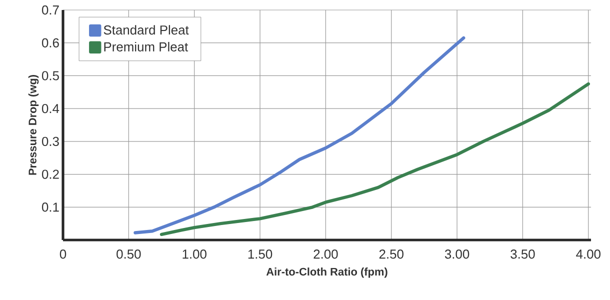 The image size is (610, 300). Describe the element at coordinates (522, 254) in the screenshot. I see `x-tick-label: 3.50` at that location.